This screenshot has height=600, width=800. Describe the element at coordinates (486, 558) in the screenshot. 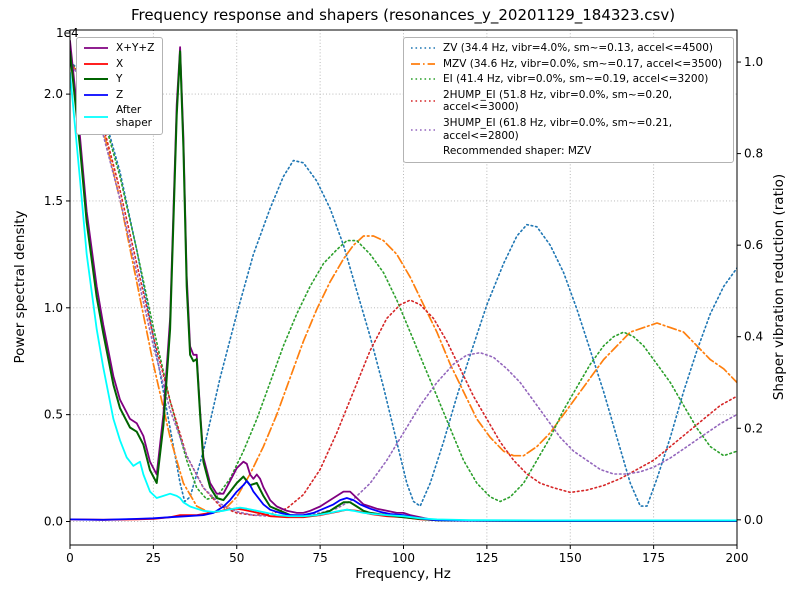

I see `x-tick-label: 125` at that location.